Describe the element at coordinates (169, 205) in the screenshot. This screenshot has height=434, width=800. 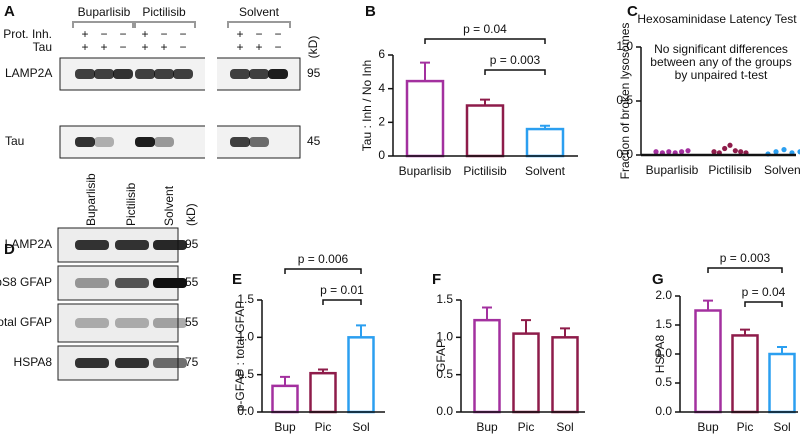
I see `lane-label: Solvent` at that location.